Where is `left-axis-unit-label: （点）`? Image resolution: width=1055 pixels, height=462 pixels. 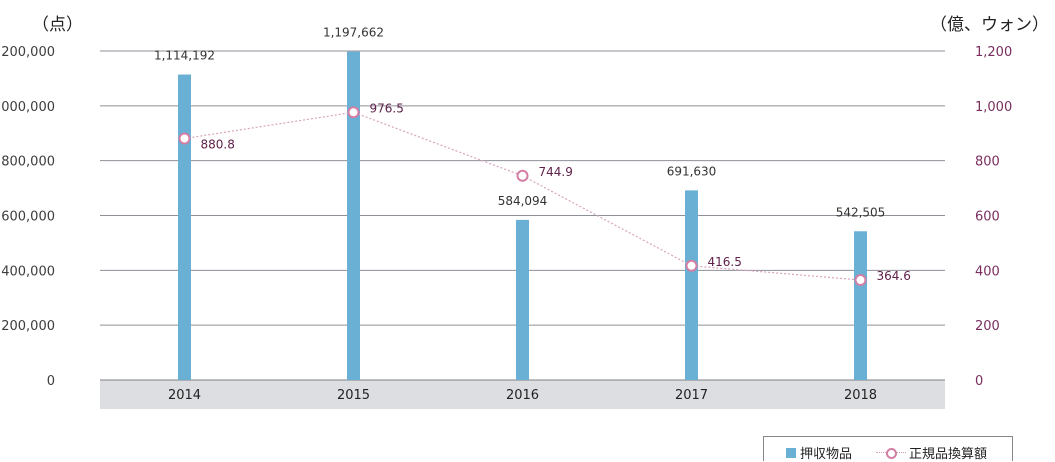
left-axis-unit-label: （点） is located at coordinates (57, 25).